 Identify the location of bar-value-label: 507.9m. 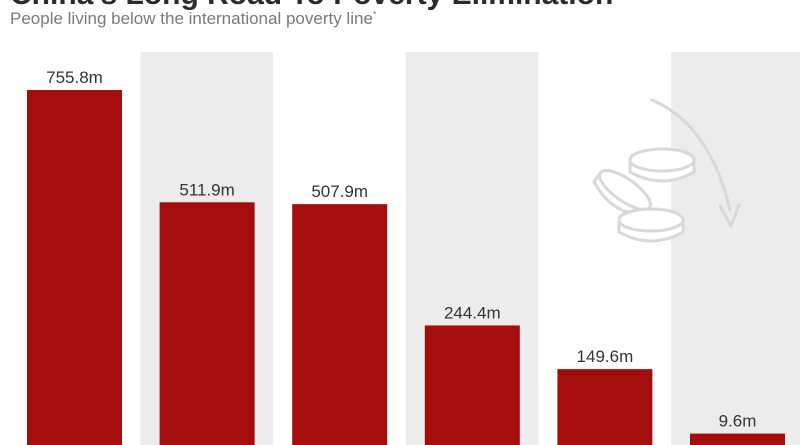
(339, 191).